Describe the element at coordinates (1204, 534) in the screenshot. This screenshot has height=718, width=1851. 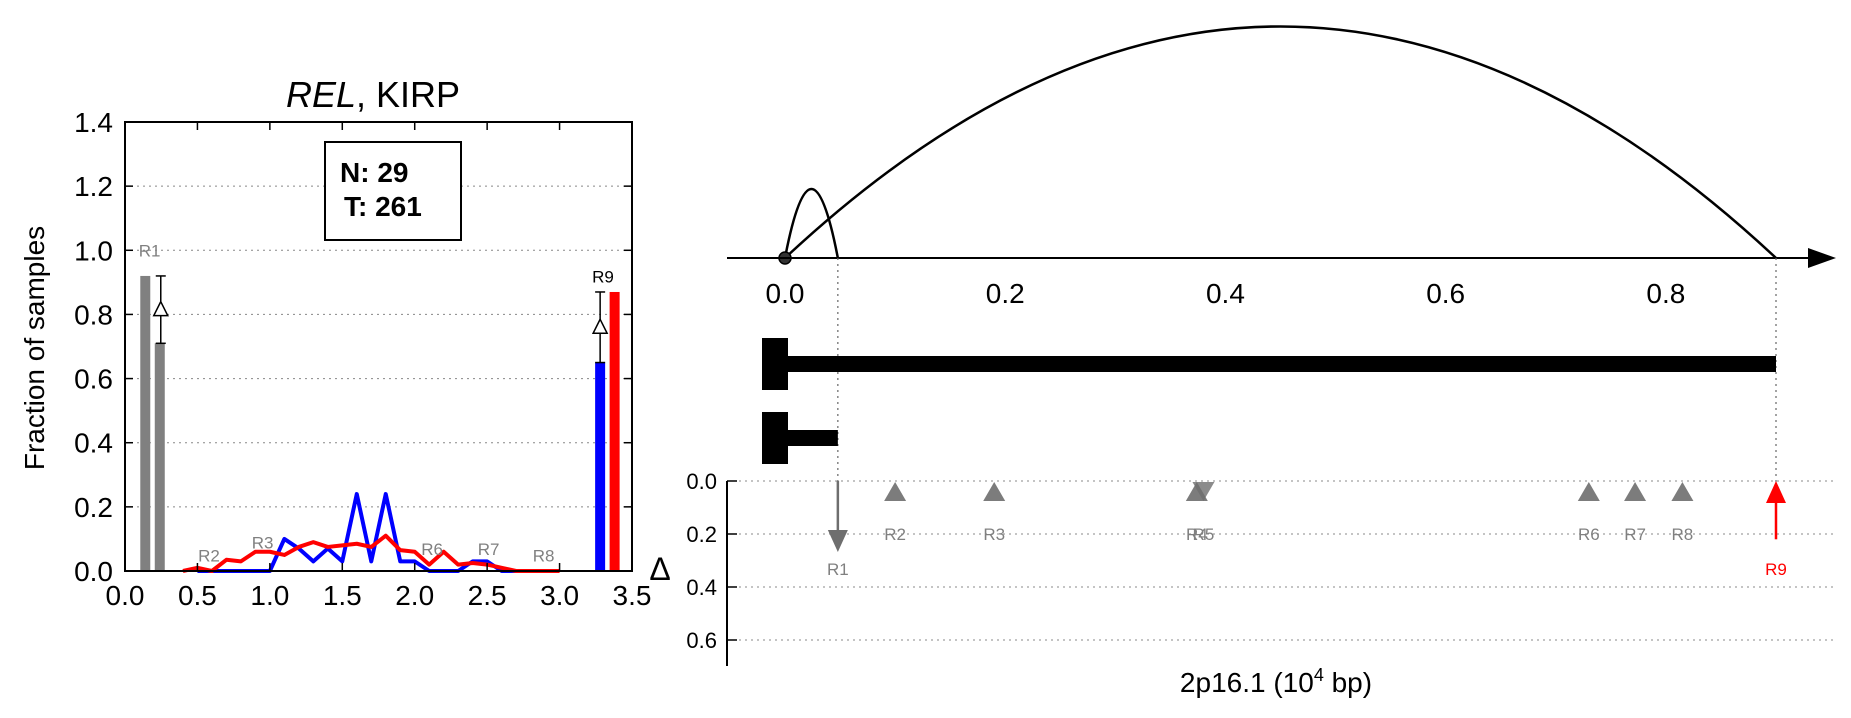
I see `region-label: R5` at that location.